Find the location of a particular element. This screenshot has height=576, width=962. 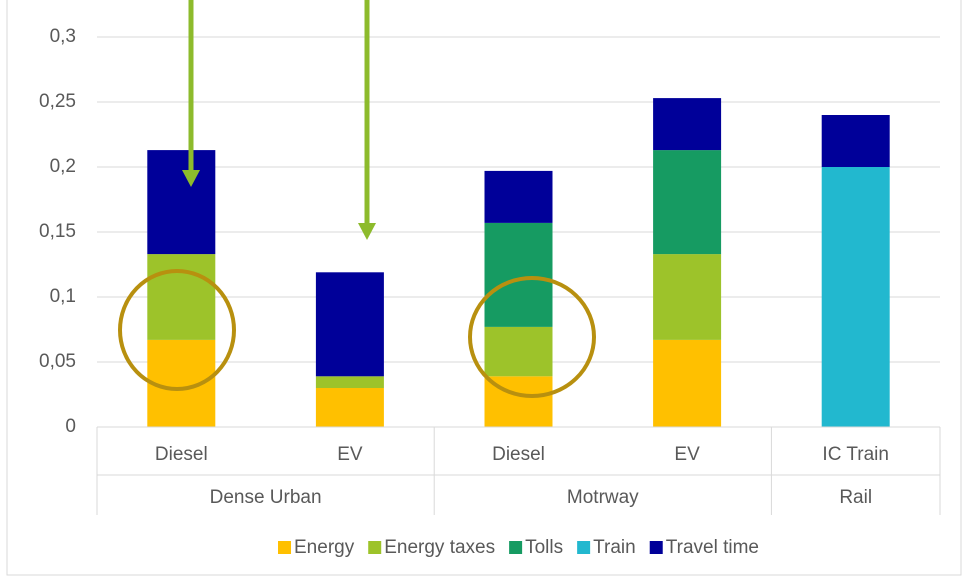

legend: Energy Energy taxes Tolls Train Travel time is located at coordinates (518, 547).